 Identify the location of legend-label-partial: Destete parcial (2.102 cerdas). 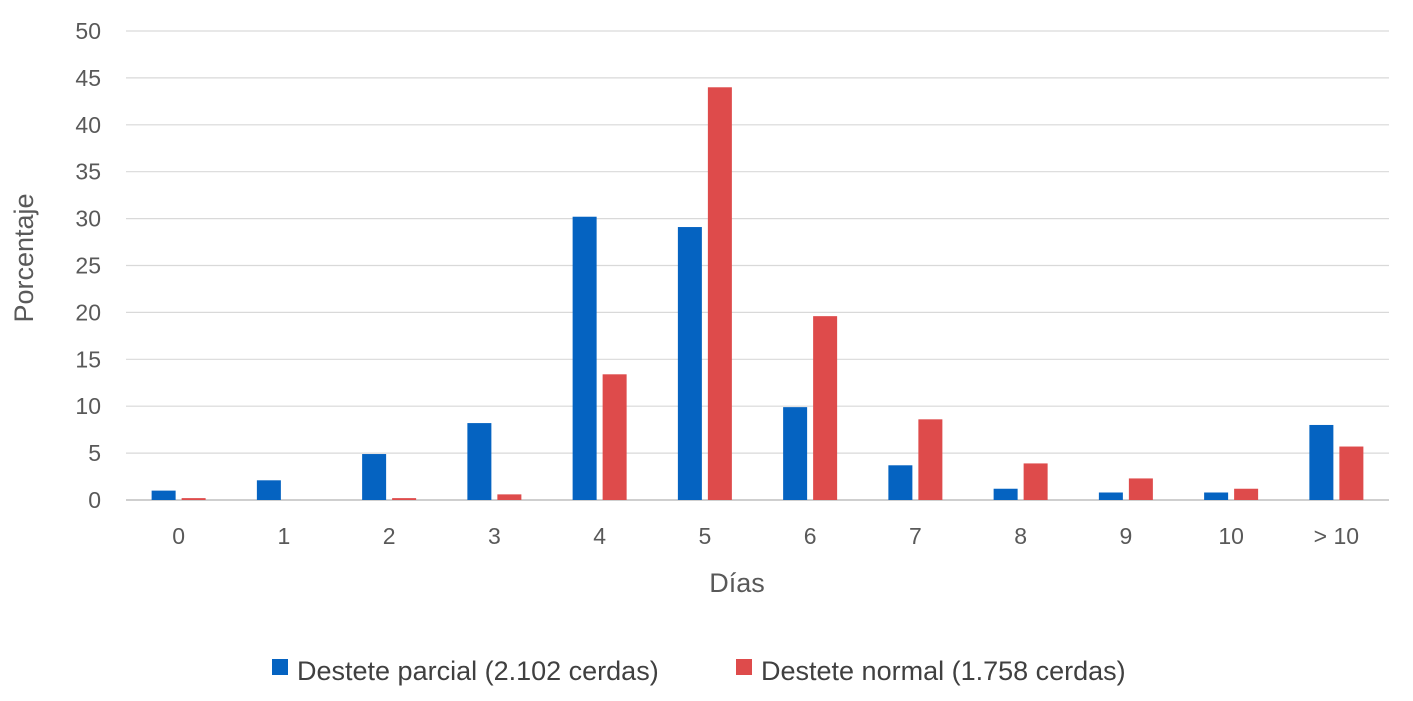
(478, 671).